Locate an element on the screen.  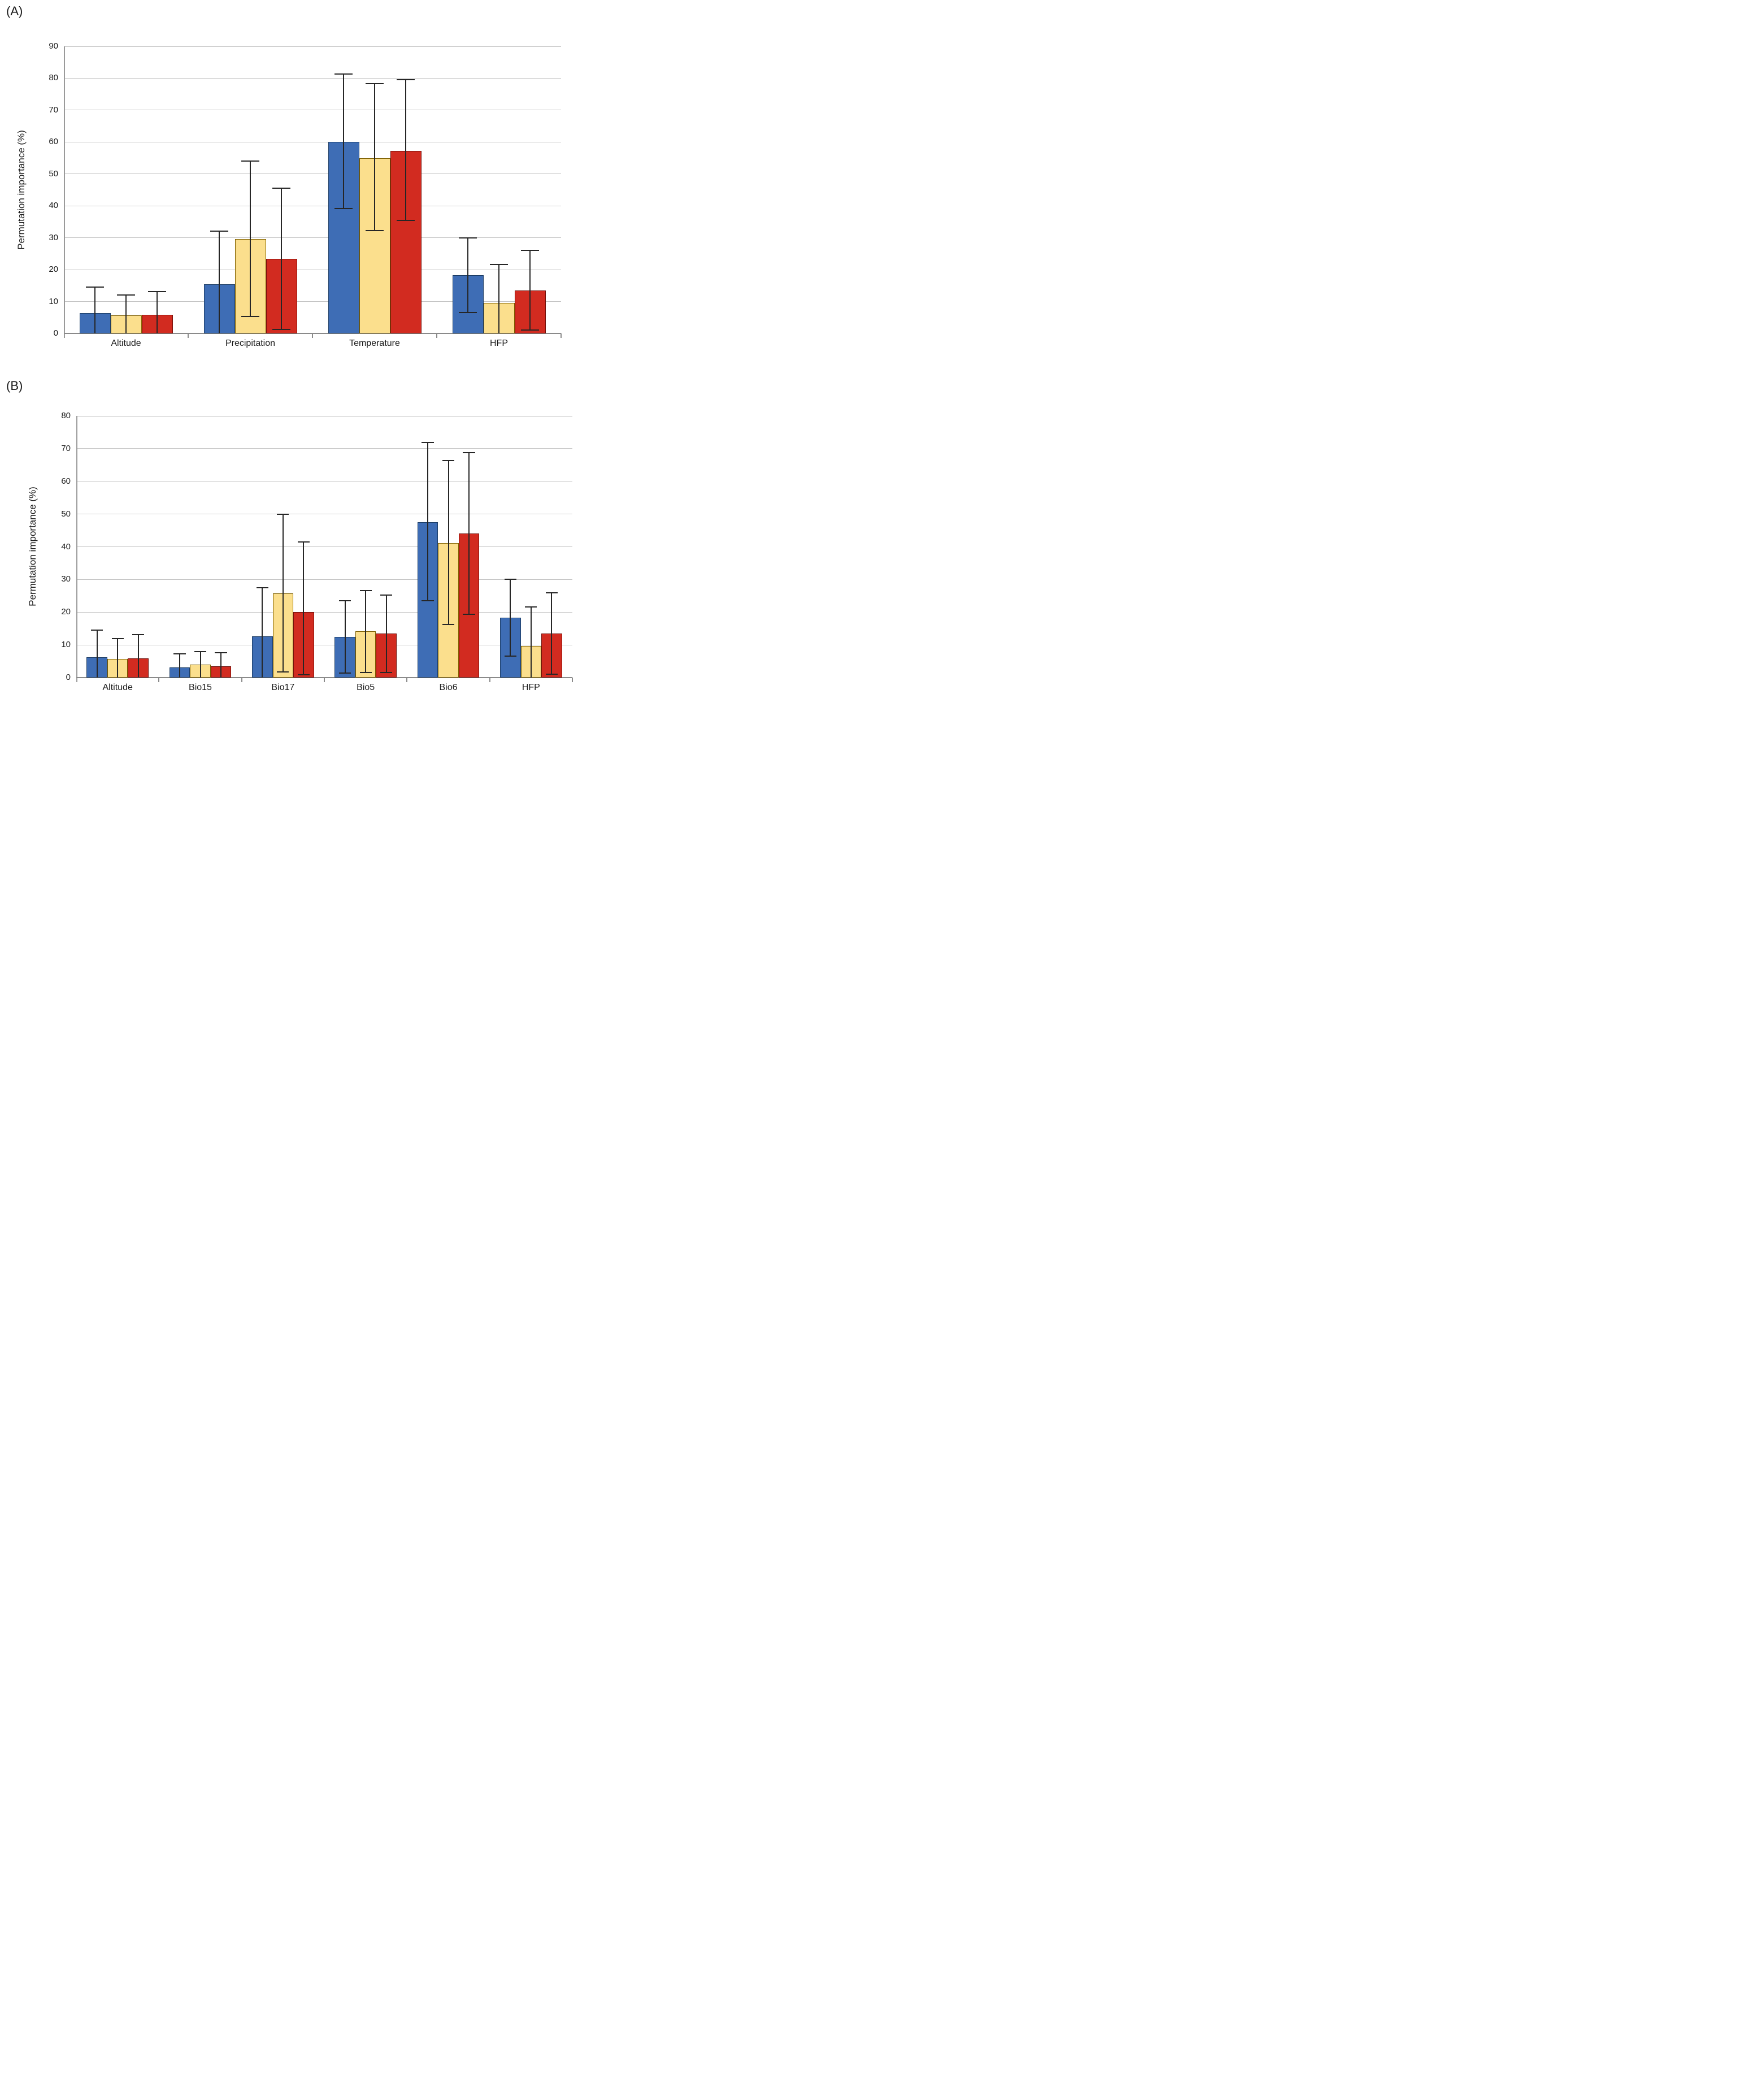
x-category-label: Bio6 is located at coordinates (449, 687).